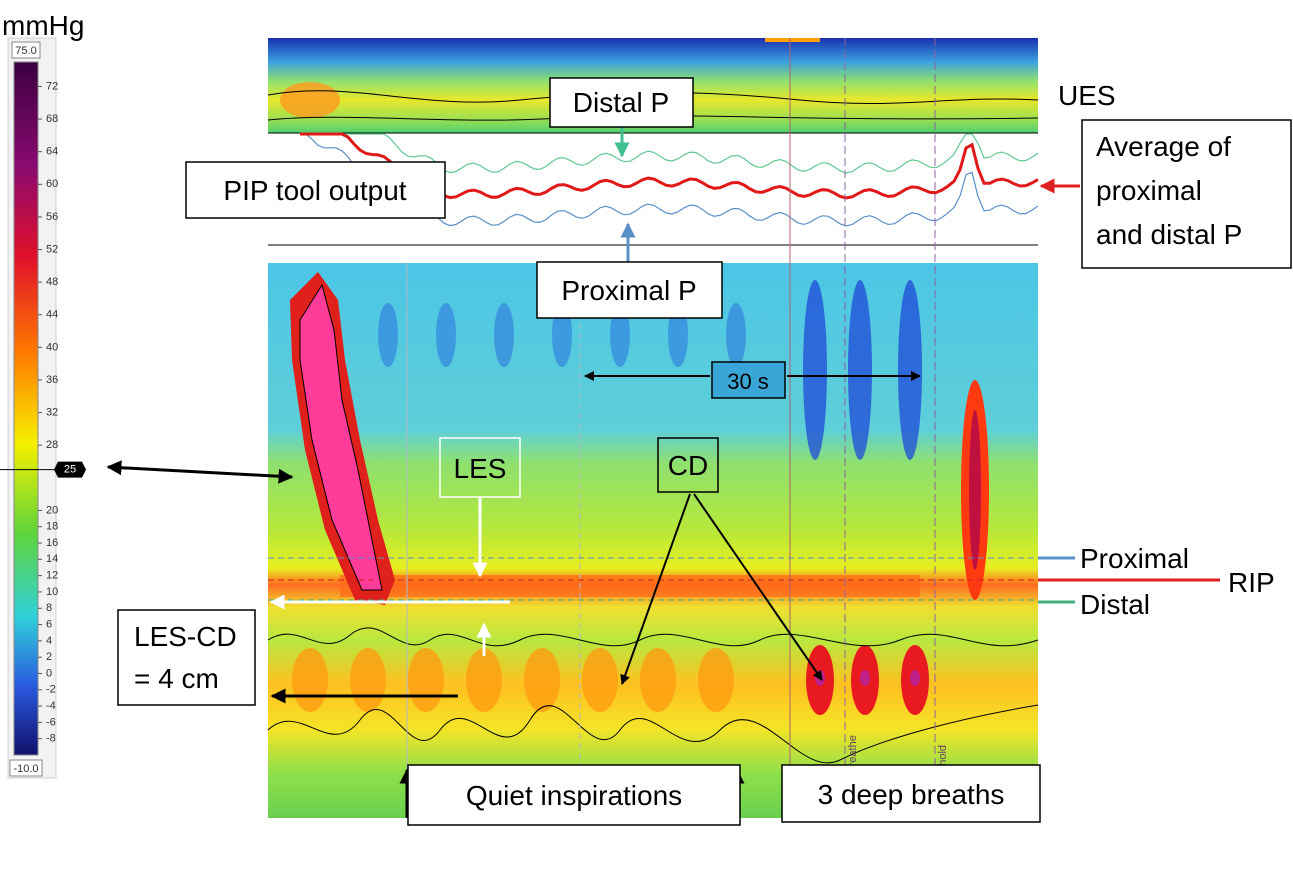 This screenshot has width=1293, height=878. I want to click on max-label: 75.0, so click(25, 51).